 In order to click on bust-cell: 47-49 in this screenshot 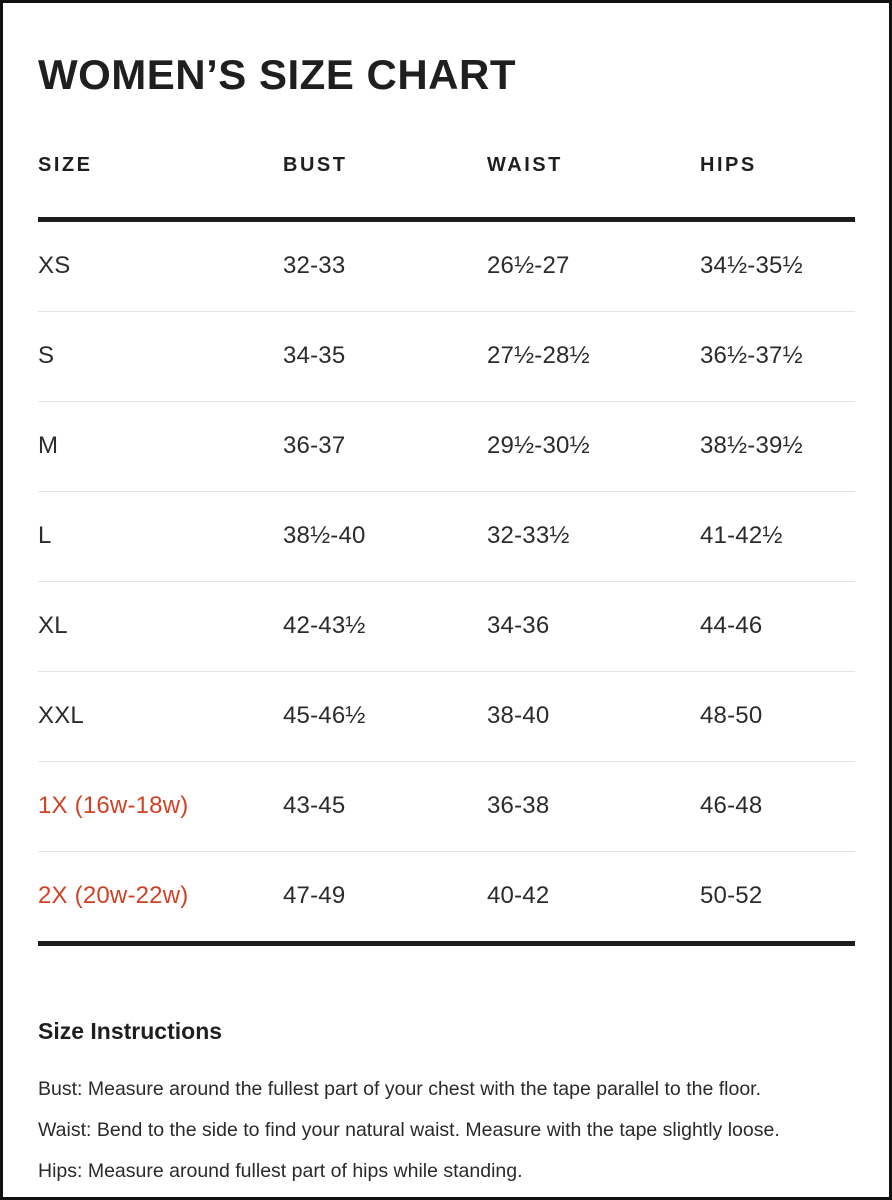, I will do `click(385, 899)`.